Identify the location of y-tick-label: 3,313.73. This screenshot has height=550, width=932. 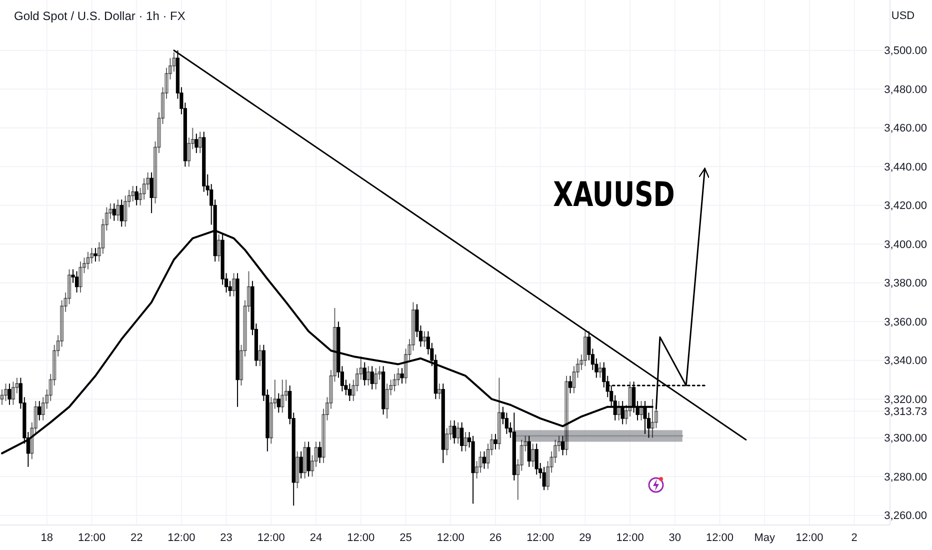
(905, 412).